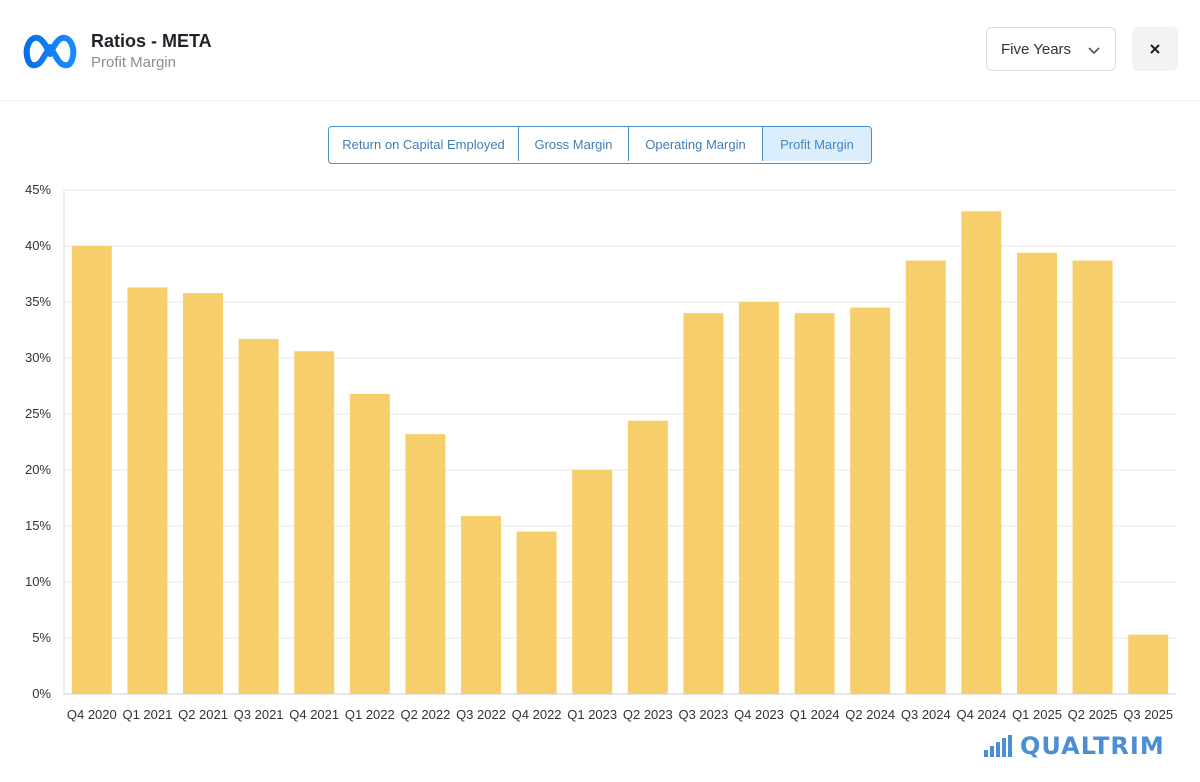 The height and width of the screenshot is (782, 1200). What do you see at coordinates (870, 714) in the screenshot?
I see `x-tick-label: Q2 2024` at bounding box center [870, 714].